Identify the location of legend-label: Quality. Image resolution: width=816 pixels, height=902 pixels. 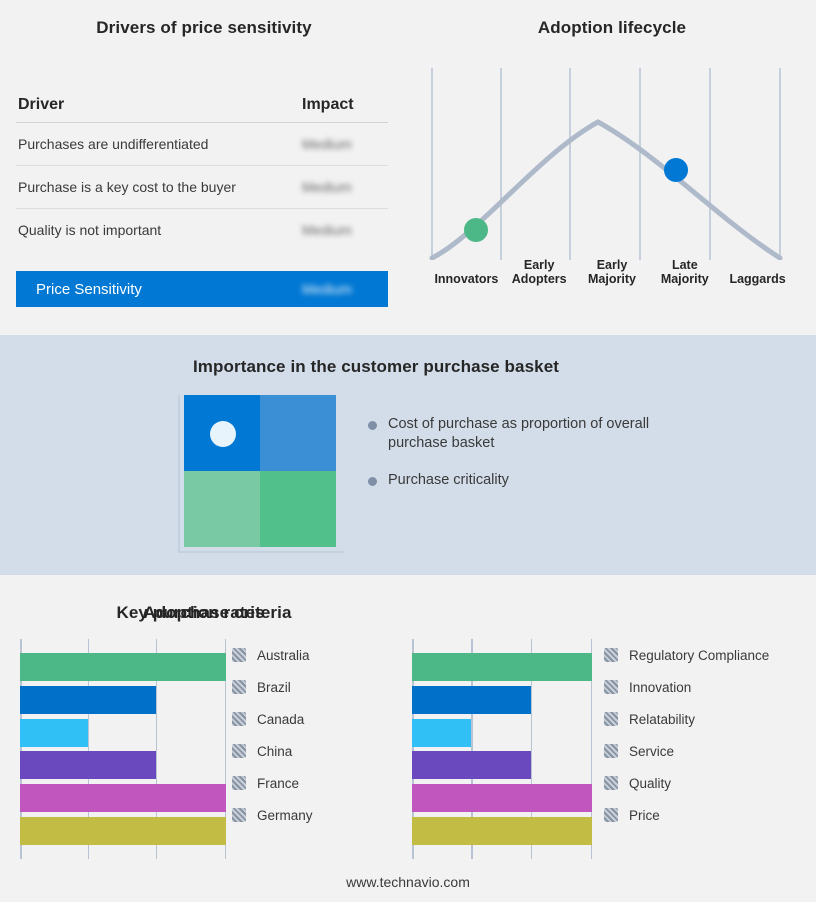
(650, 783).